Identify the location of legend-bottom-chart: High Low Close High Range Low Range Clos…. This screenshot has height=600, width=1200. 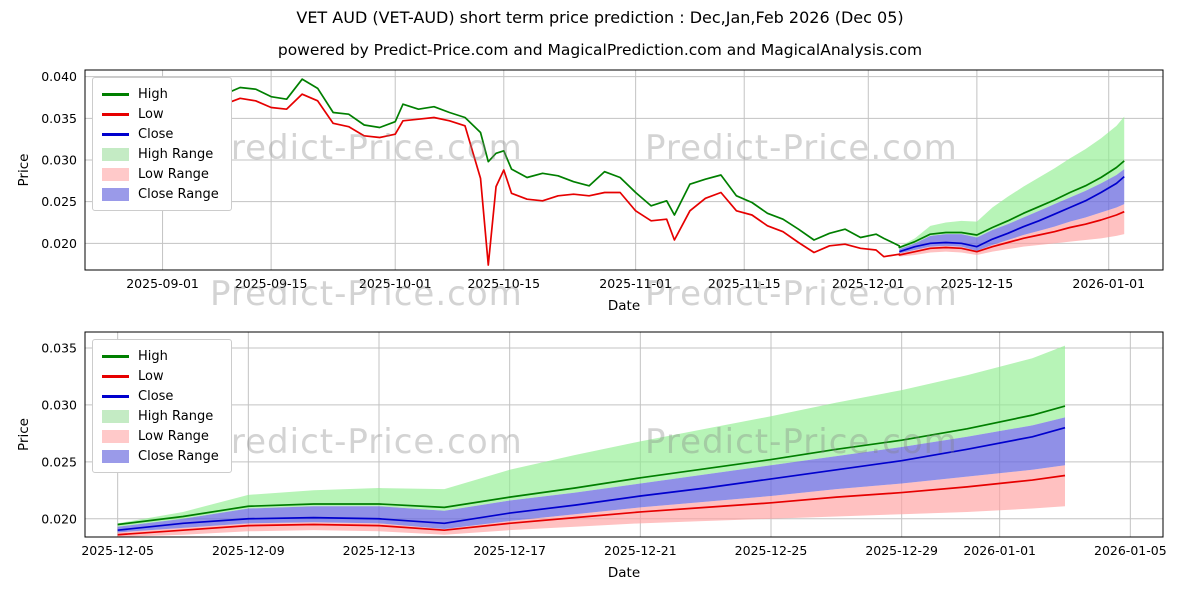
(162, 406).